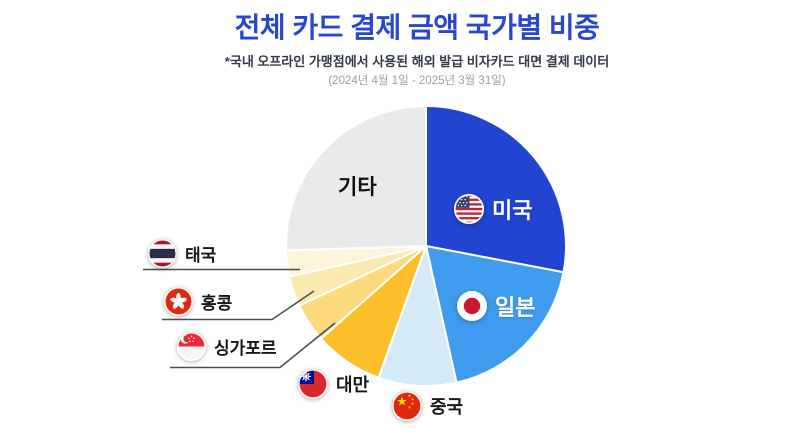 This screenshot has width=800, height=434. I want to click on slice-label-singapore: 싱가포르, so click(227, 346).